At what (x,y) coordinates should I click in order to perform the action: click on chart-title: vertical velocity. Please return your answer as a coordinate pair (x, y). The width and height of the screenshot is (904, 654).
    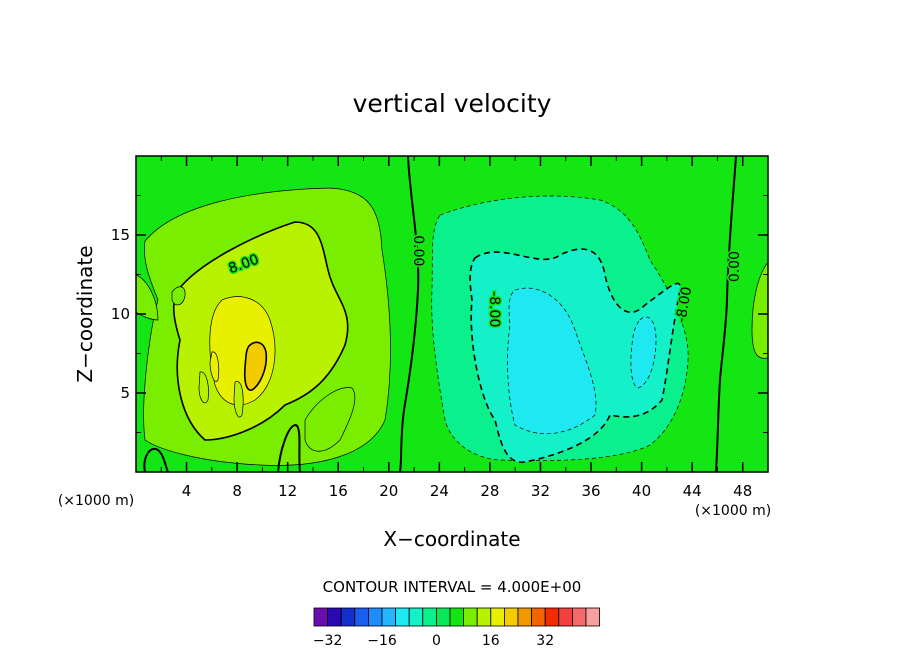
    Looking at the image, I should click on (452, 103).